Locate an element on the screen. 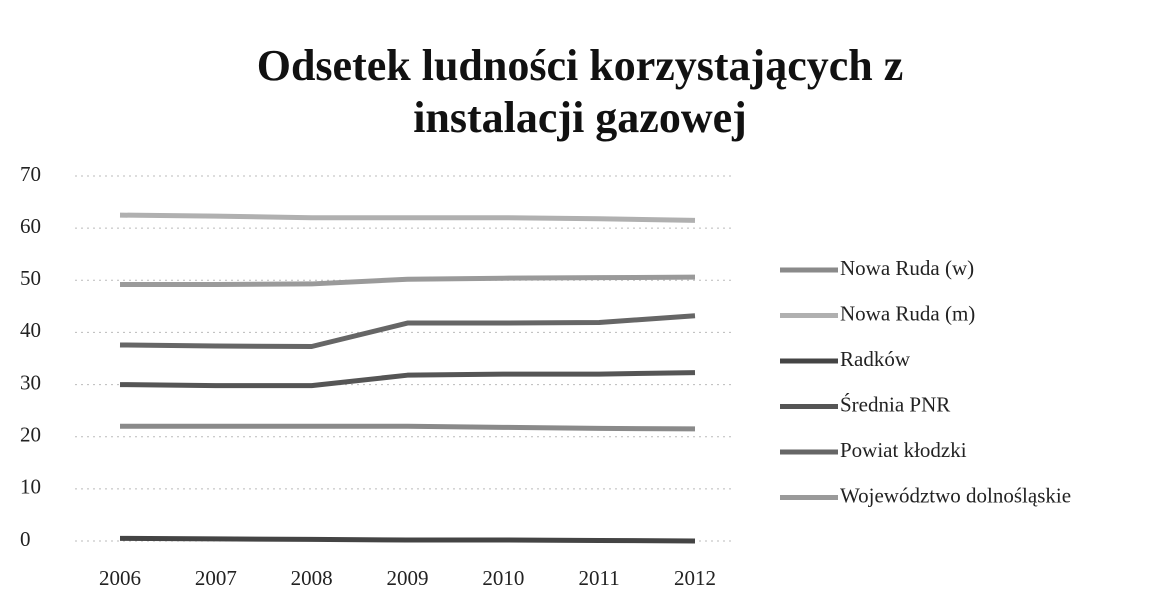  legend-label: Powiat kłodzki is located at coordinates (903, 450).